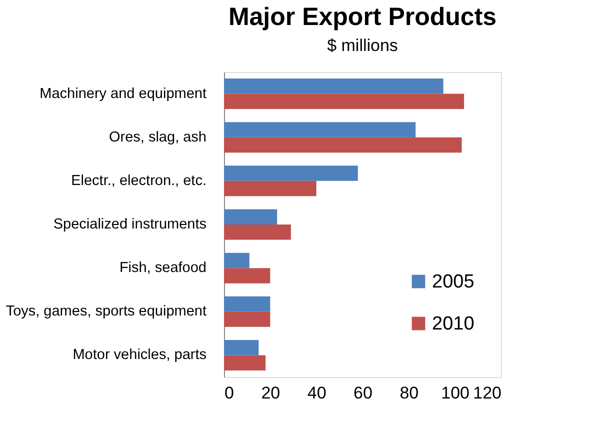 This screenshot has height=438, width=595. I want to click on y-tick-label: Electr., electron., etc., so click(138, 180).